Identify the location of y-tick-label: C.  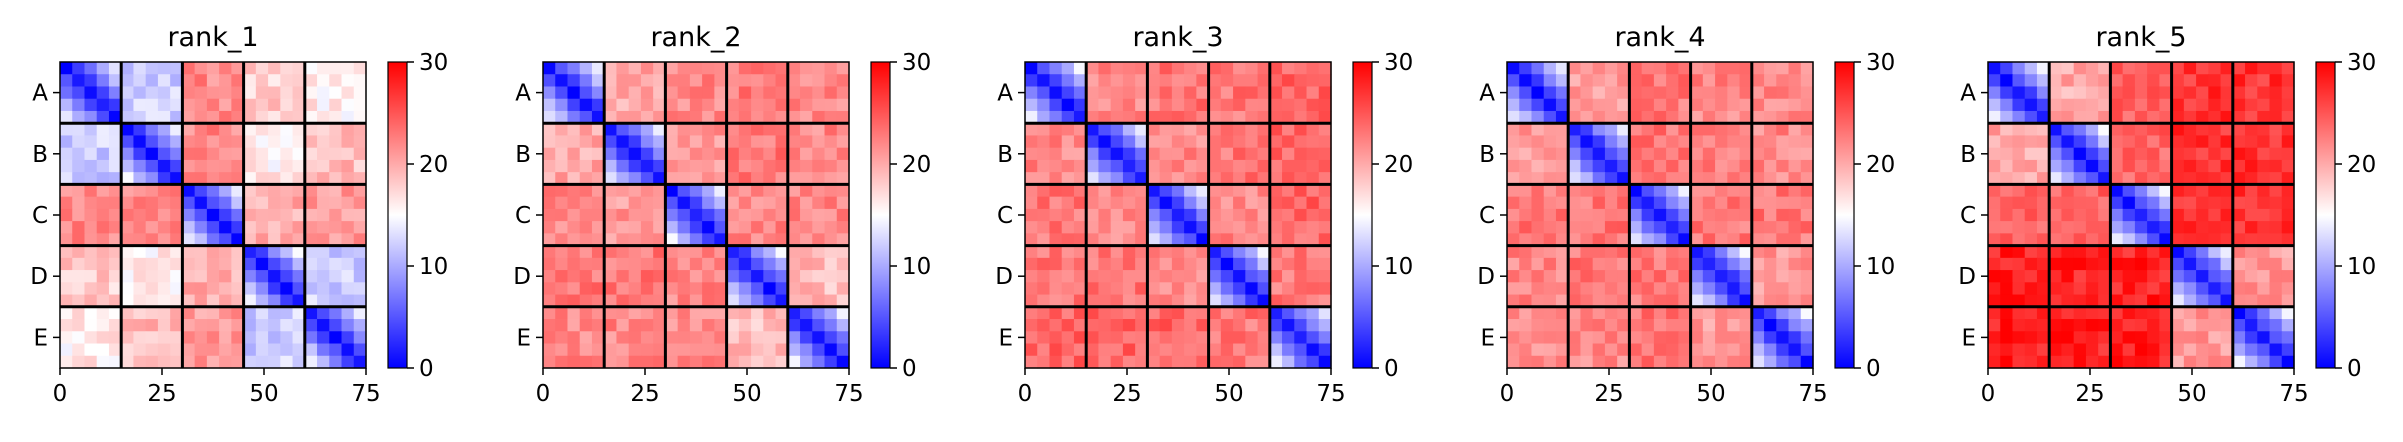
(1005, 216).